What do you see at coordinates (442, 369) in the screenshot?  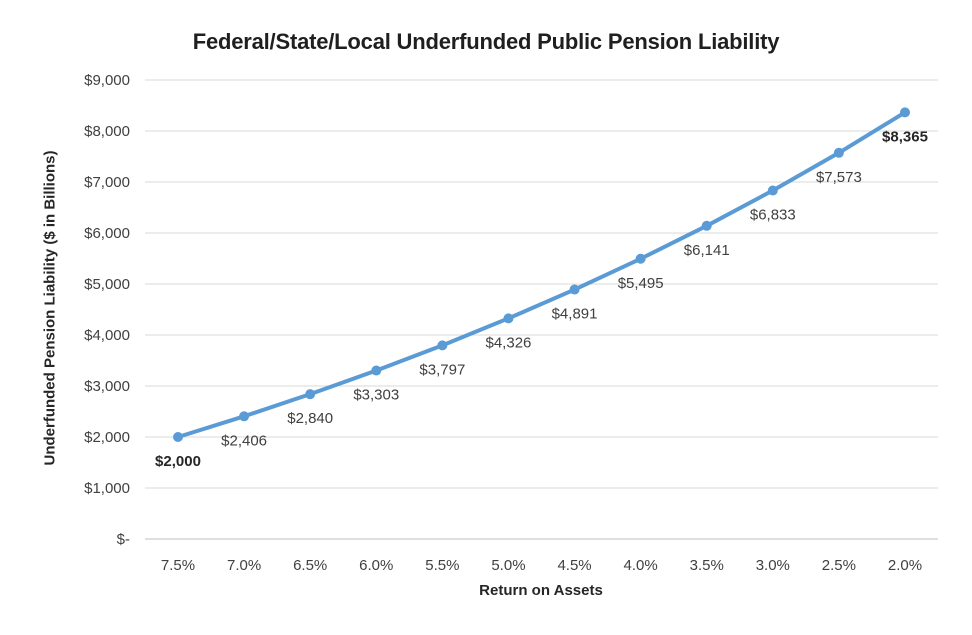 I see `data-point-label: $3,797` at bounding box center [442, 369].